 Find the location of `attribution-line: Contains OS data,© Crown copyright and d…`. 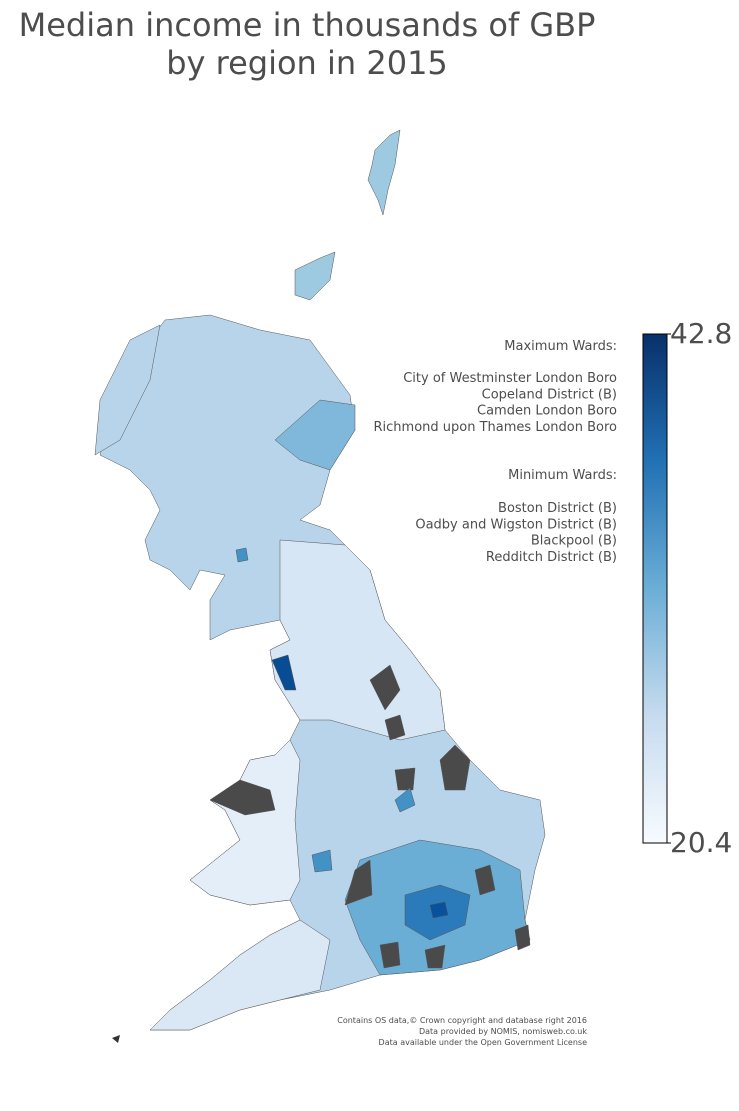

attribution-line: Contains OS data,© Crown copyright and d… is located at coordinates (462, 1020).